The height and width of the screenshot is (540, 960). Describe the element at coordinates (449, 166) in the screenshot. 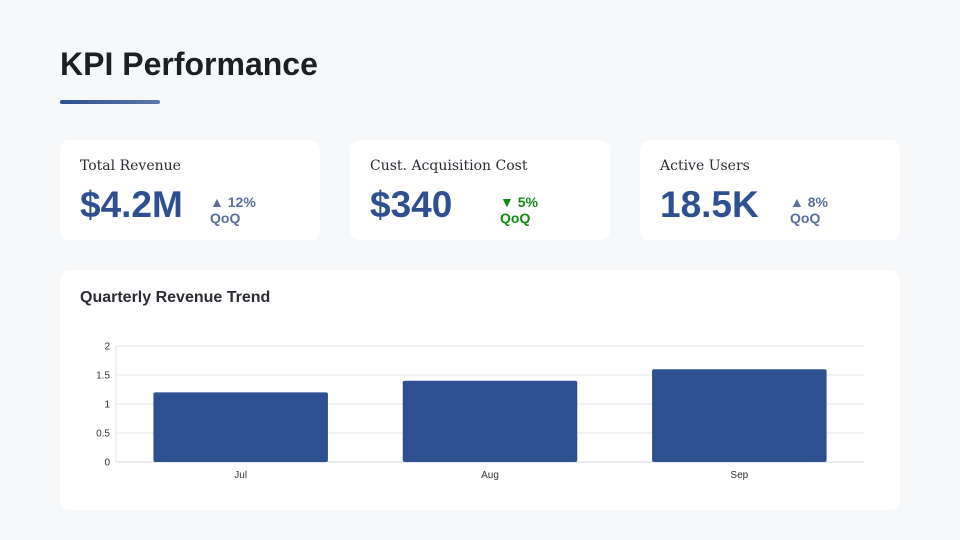

I see `kpi-label: Cust. Acquisition Cost` at that location.